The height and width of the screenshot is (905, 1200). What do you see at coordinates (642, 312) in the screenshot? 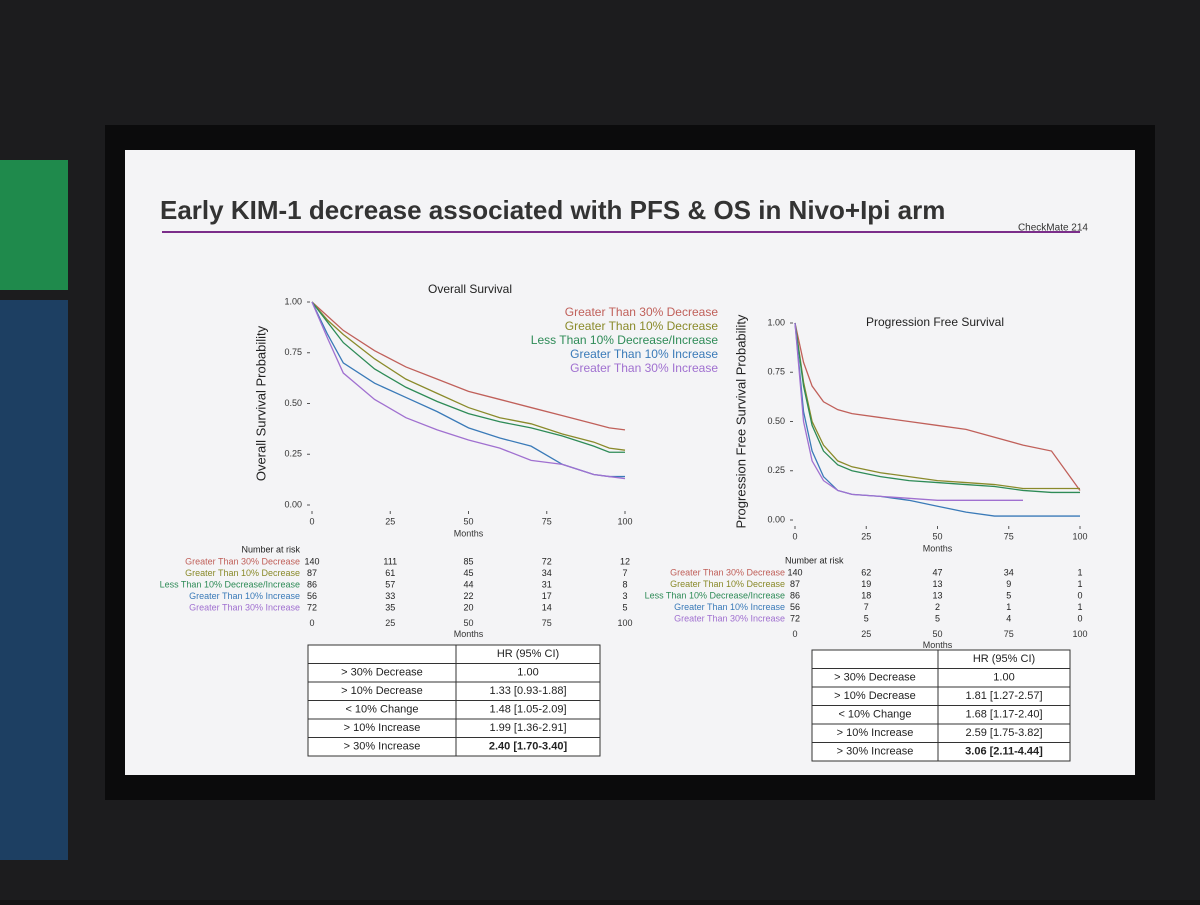
I see `legend-entry: Greater Than 30% Decrease` at bounding box center [642, 312].